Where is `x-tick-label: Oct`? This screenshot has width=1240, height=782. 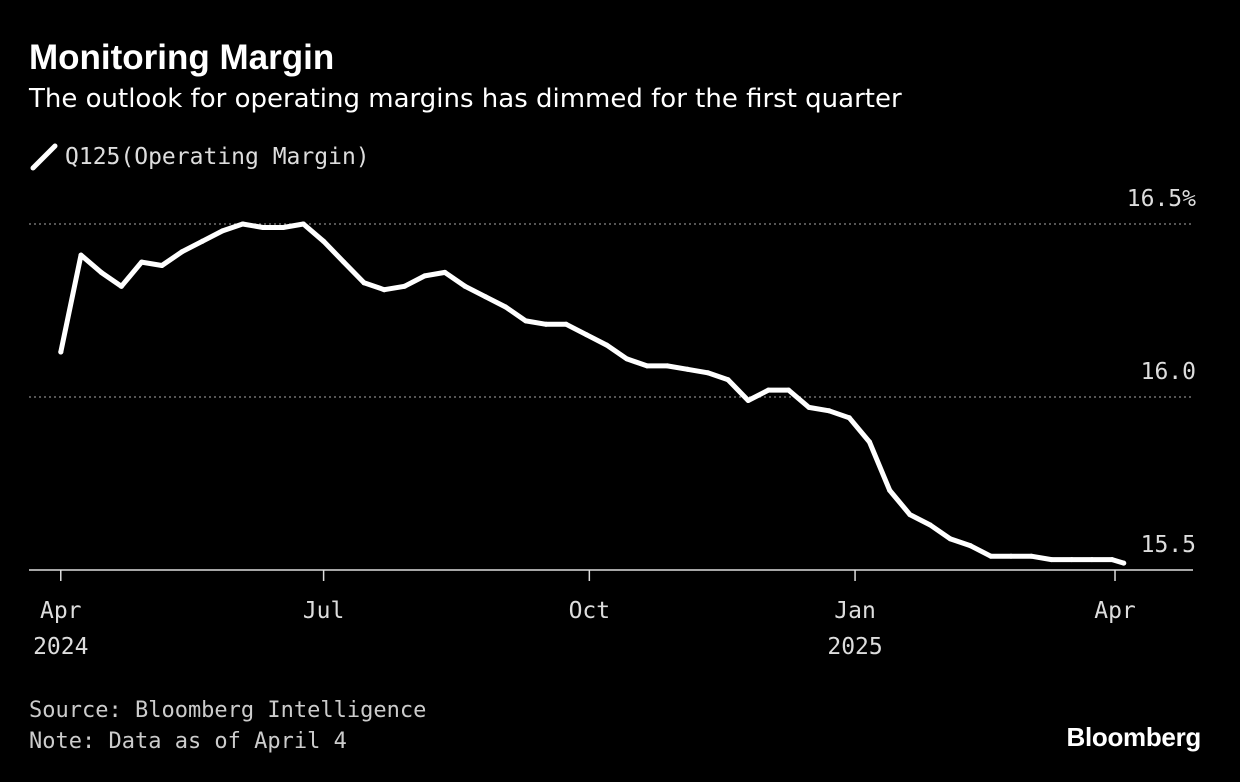 x-tick-label: Oct is located at coordinates (590, 611).